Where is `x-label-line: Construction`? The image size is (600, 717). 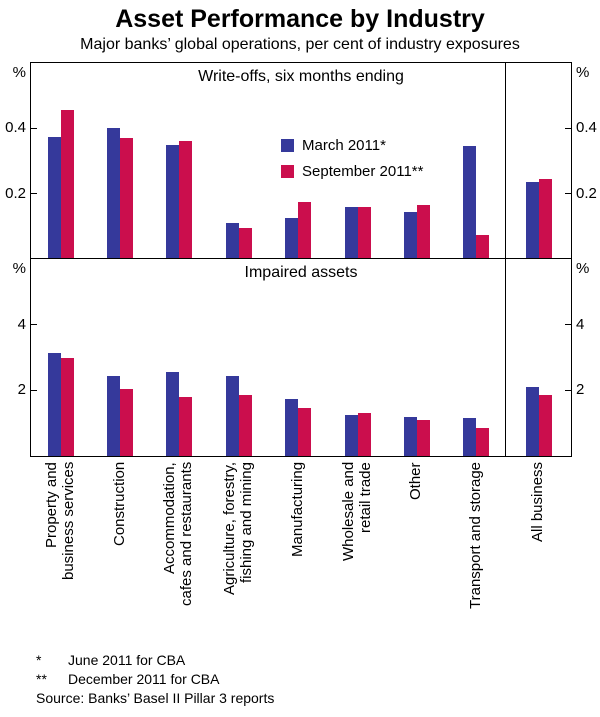
x-label-line: Construction is located at coordinates (119, 504).